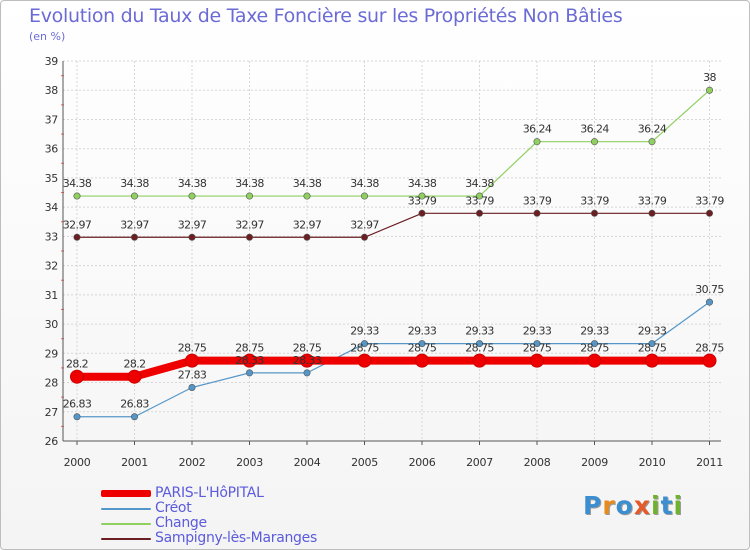 This screenshot has width=750, height=550. Describe the element at coordinates (609, 505) in the screenshot. I see `logo-letter: r` at that location.